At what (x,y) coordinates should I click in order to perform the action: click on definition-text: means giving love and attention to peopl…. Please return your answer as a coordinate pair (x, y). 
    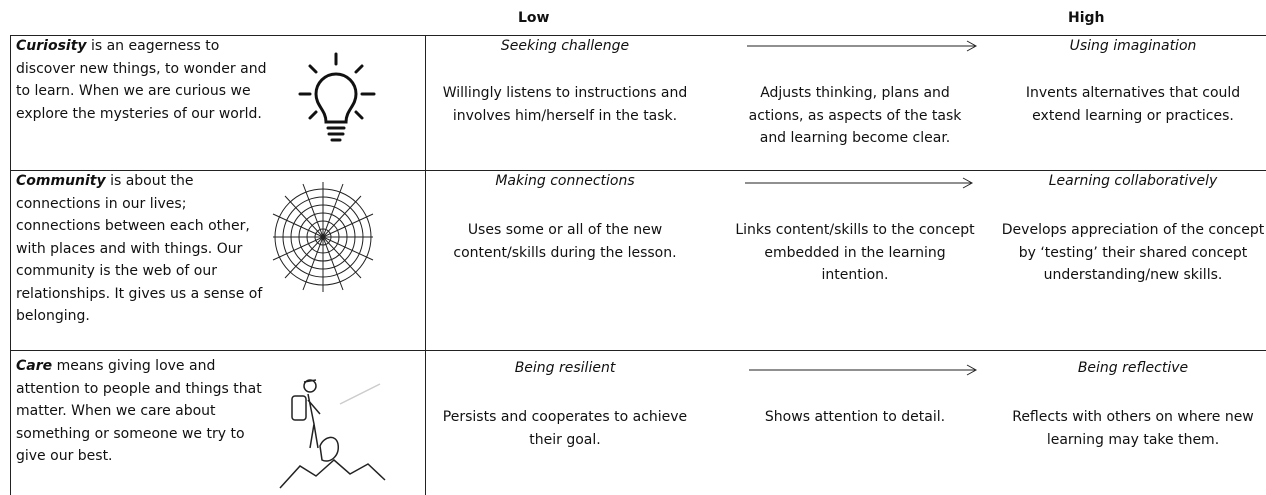
    Looking at the image, I should click on (139, 411).